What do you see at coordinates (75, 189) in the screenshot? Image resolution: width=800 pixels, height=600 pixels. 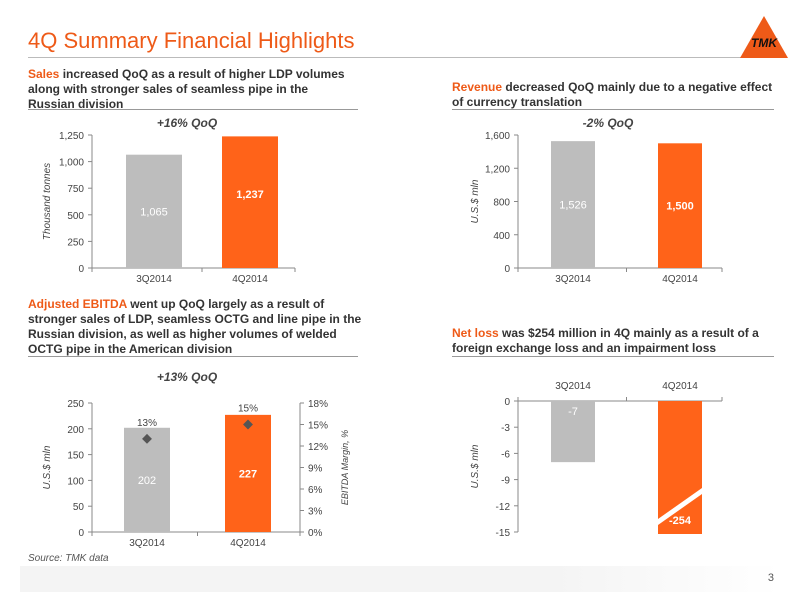 I see `sales-ytick-label: 750` at bounding box center [75, 189].